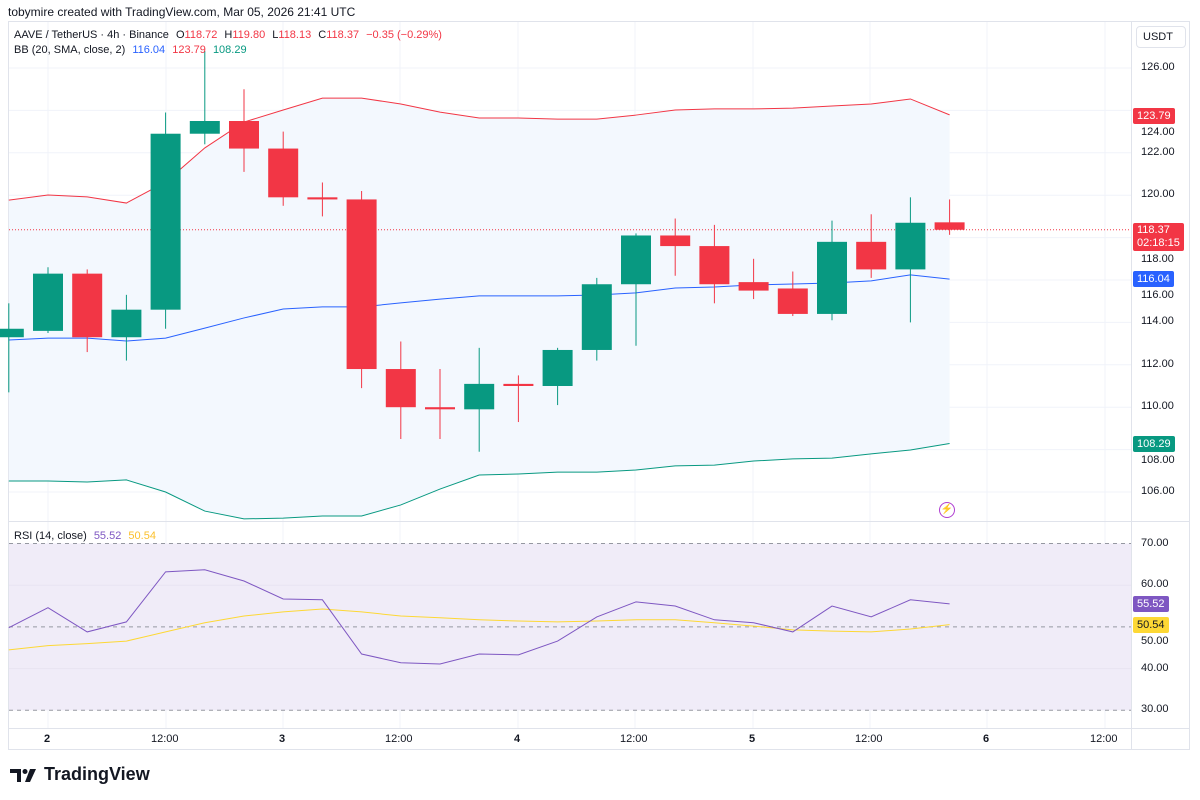 Image resolution: width=1200 pixels, height=800 pixels. What do you see at coordinates (1155, 584) in the screenshot?
I see `rsi-tick-label: 60.00` at bounding box center [1155, 584].